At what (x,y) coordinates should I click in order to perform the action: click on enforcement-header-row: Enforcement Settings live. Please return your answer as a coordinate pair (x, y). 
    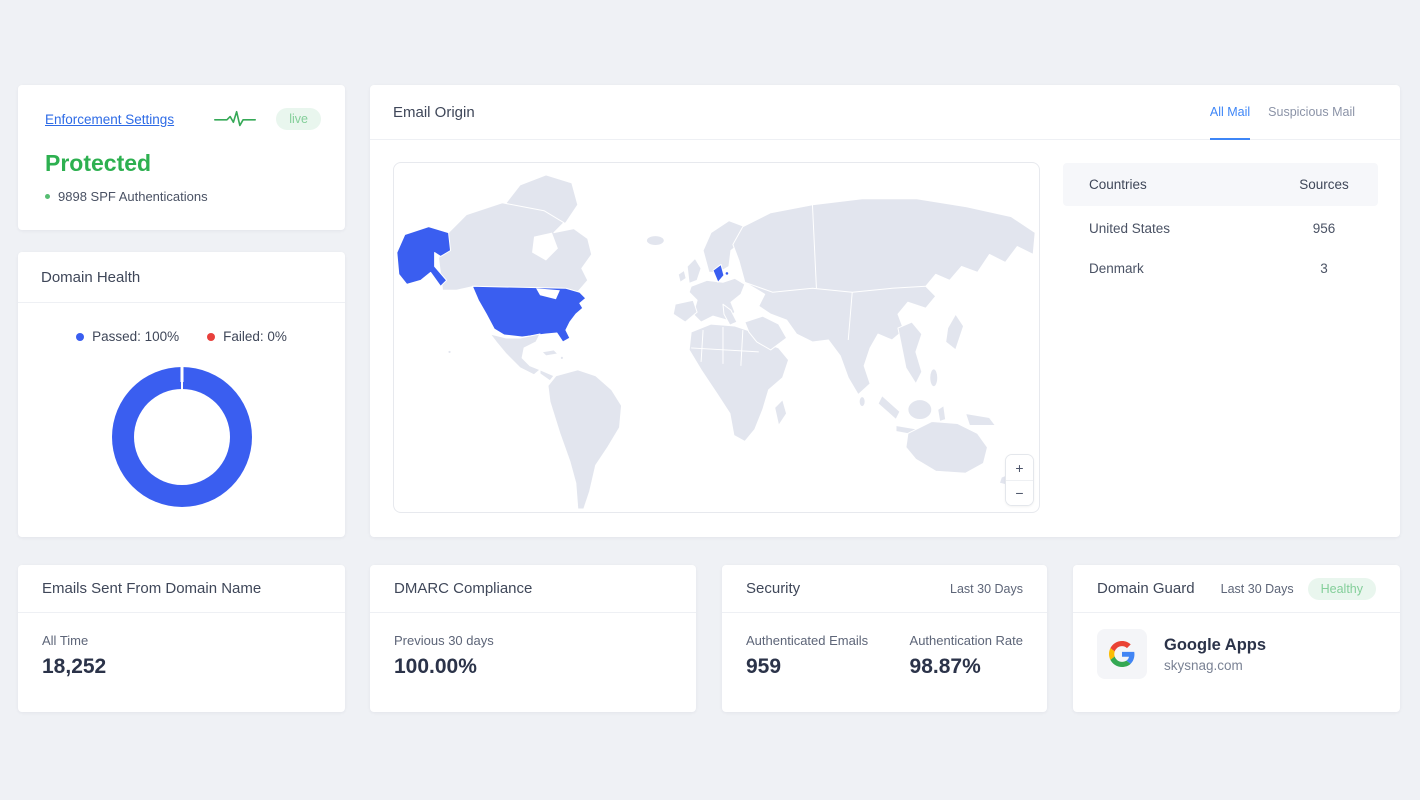
    Looking at the image, I should click on (183, 119).